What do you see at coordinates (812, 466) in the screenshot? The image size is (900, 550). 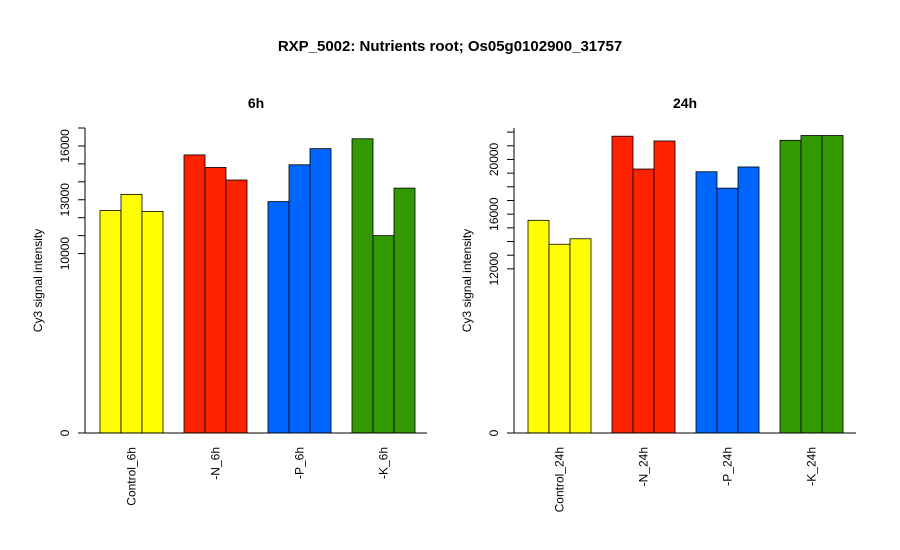 I see `category-label: -K_24h` at bounding box center [812, 466].